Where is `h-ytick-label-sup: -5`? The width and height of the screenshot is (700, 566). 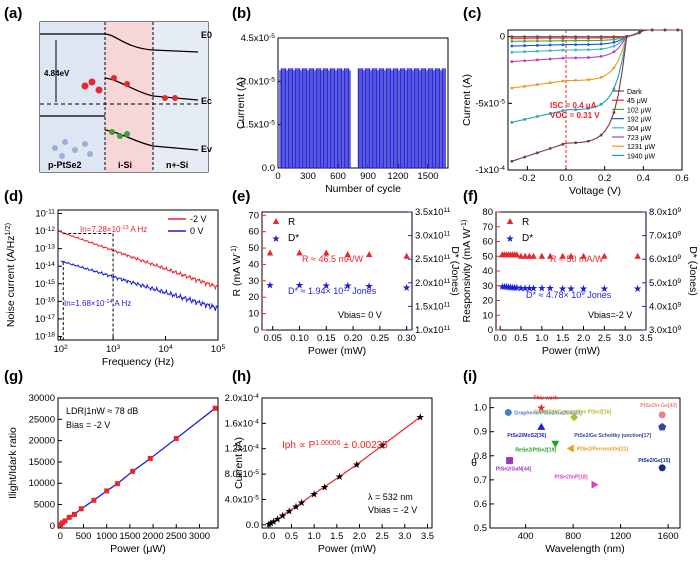
h-ytick-label-sup: -5 is located at coordinates (256, 472).